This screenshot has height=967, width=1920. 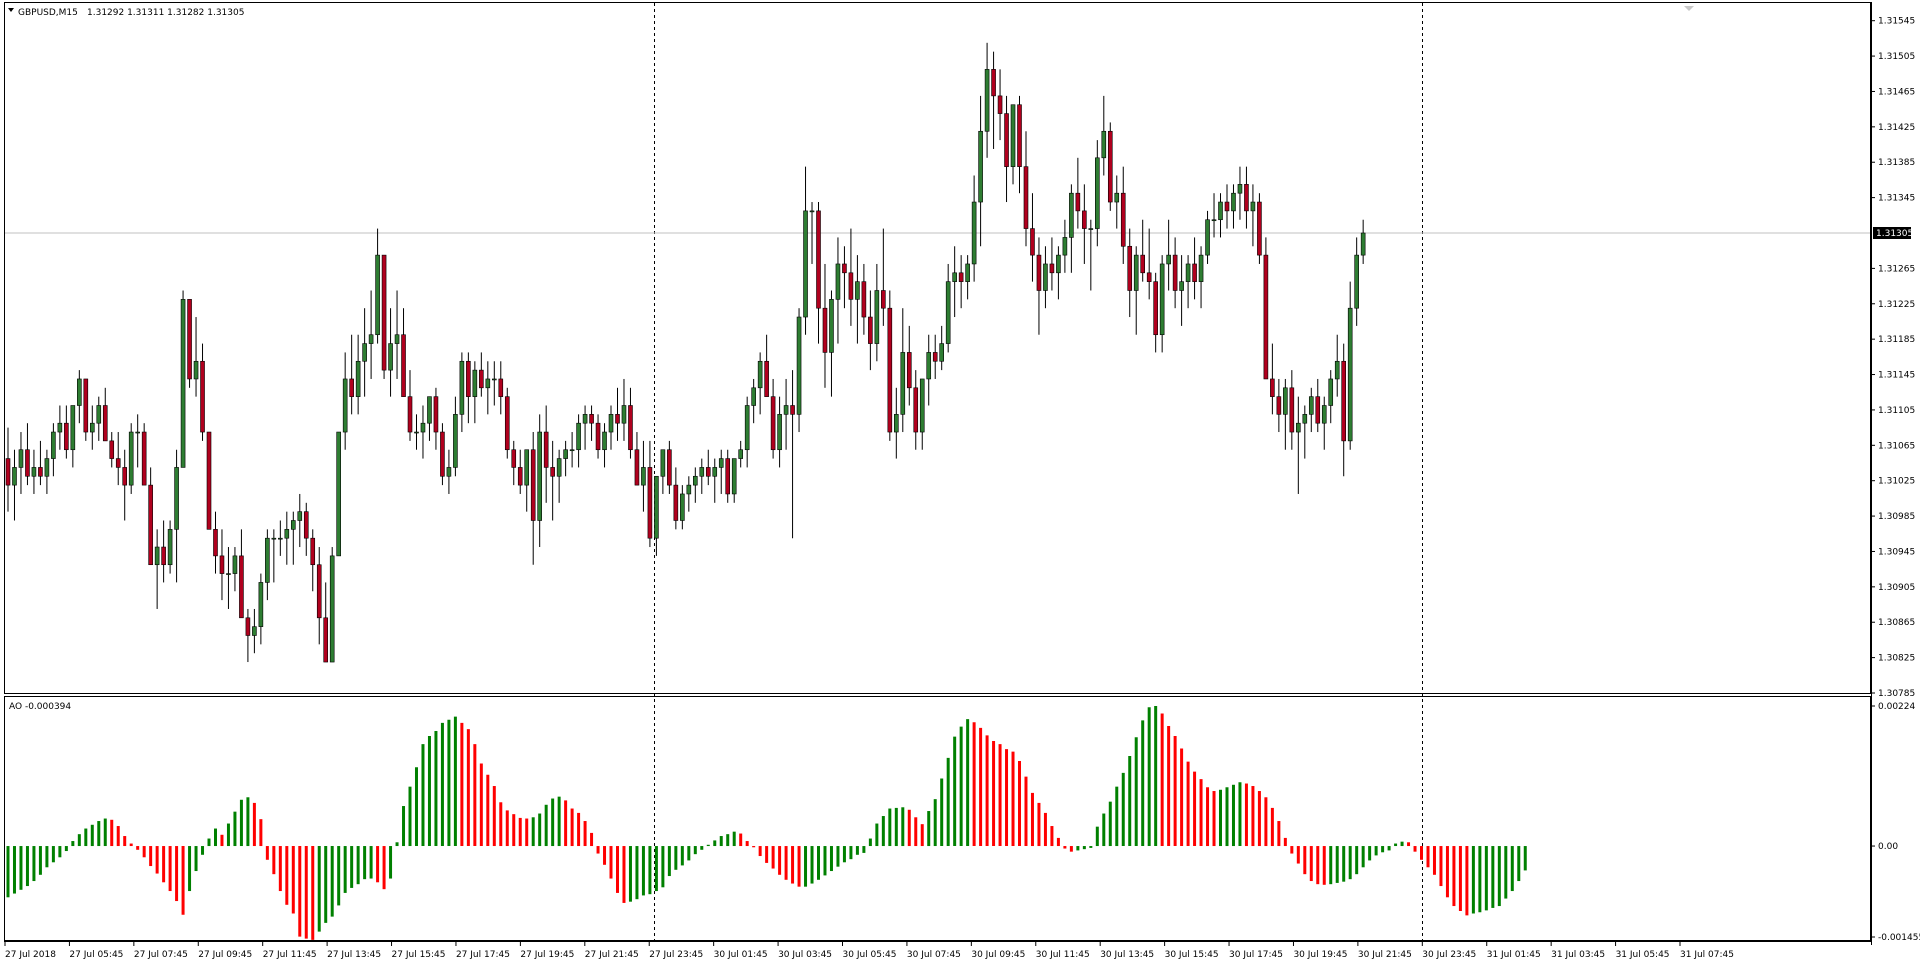 I want to click on price-axis-label: 1.31385, so click(x=1896, y=163).